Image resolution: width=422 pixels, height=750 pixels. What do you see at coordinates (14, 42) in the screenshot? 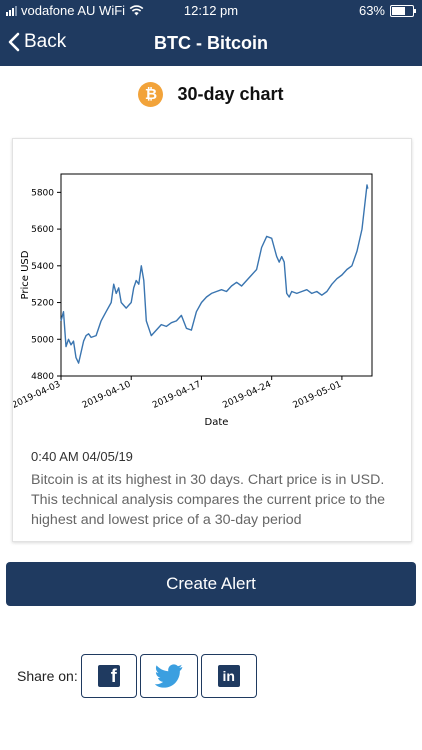
I see `chevron-left-icon` at bounding box center [14, 42].